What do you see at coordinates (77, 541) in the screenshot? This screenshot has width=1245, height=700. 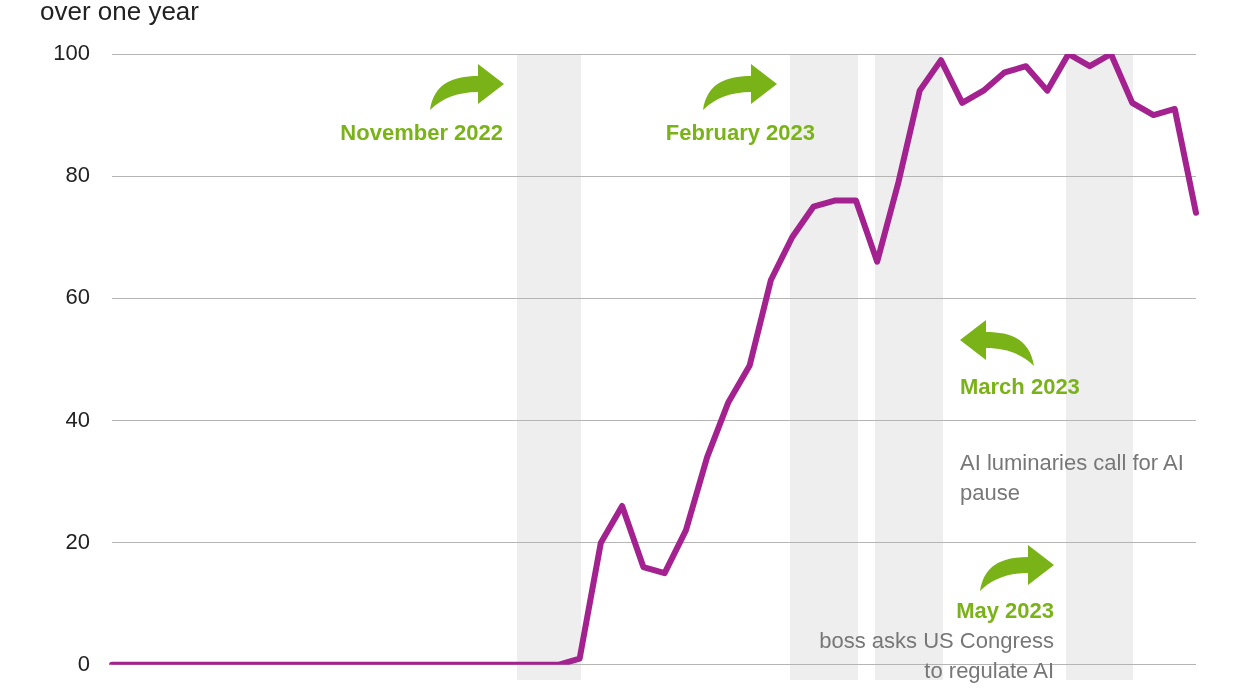 I see `y-tick-label: 20` at bounding box center [77, 541].